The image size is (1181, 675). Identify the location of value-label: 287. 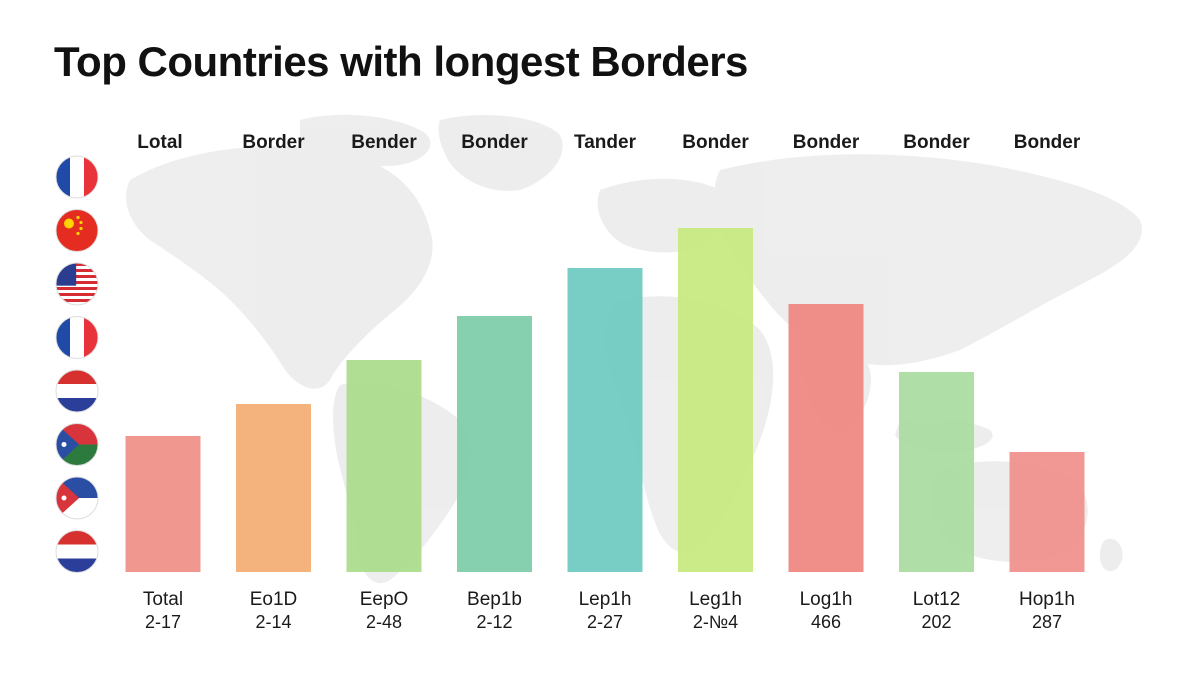
(1047, 622).